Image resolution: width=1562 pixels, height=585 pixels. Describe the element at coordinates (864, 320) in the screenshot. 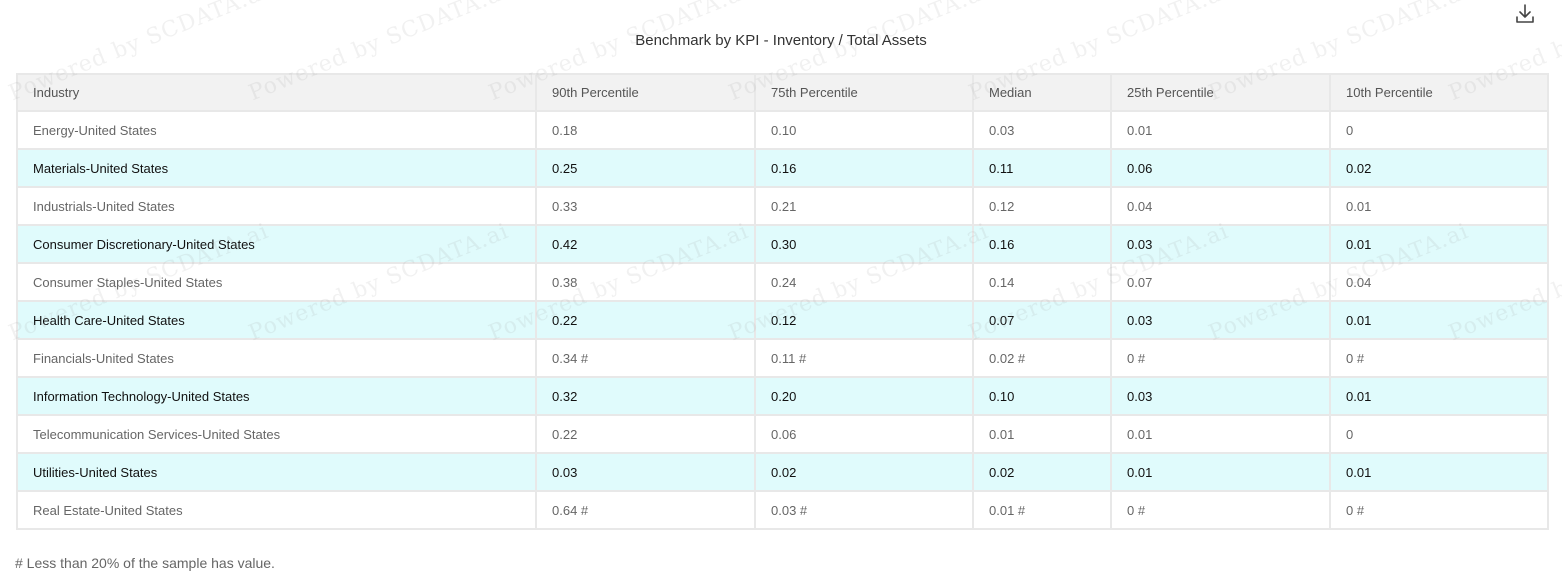

I see `p75-cell: 0.12` at that location.